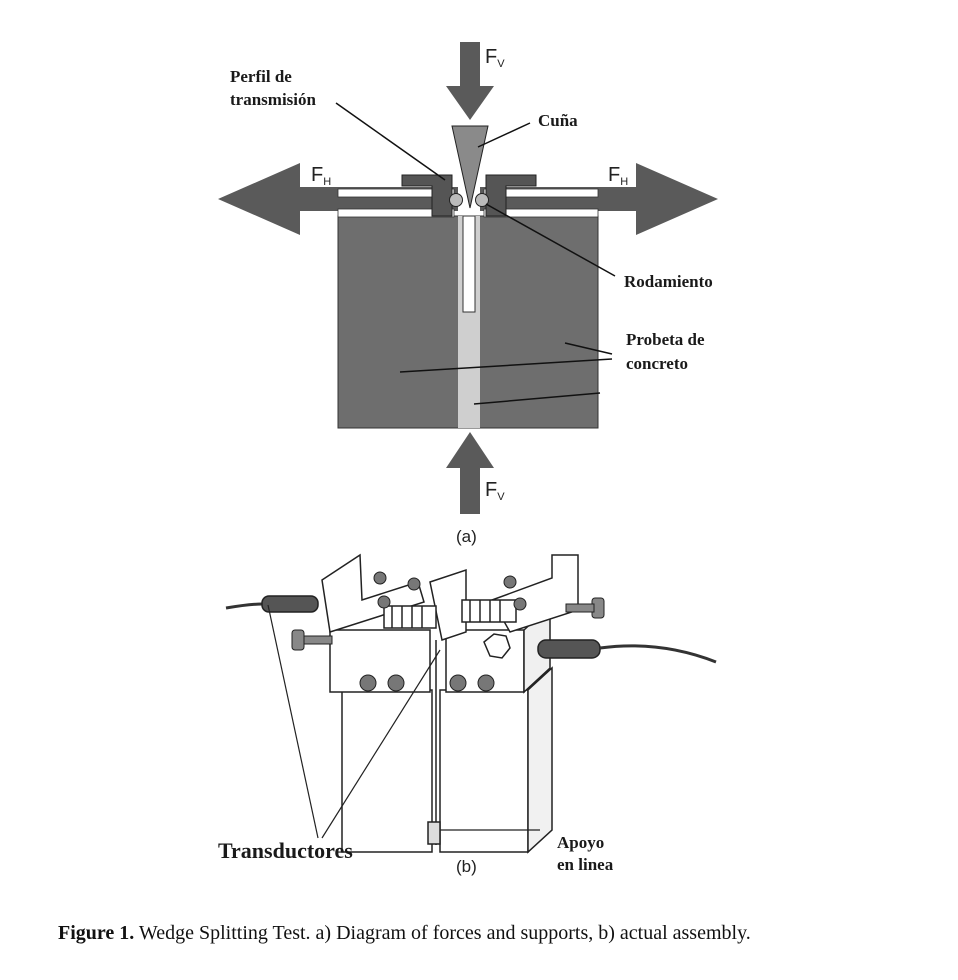  Describe the element at coordinates (495, 491) in the screenshot. I see `force-label-bottom: FV` at that location.